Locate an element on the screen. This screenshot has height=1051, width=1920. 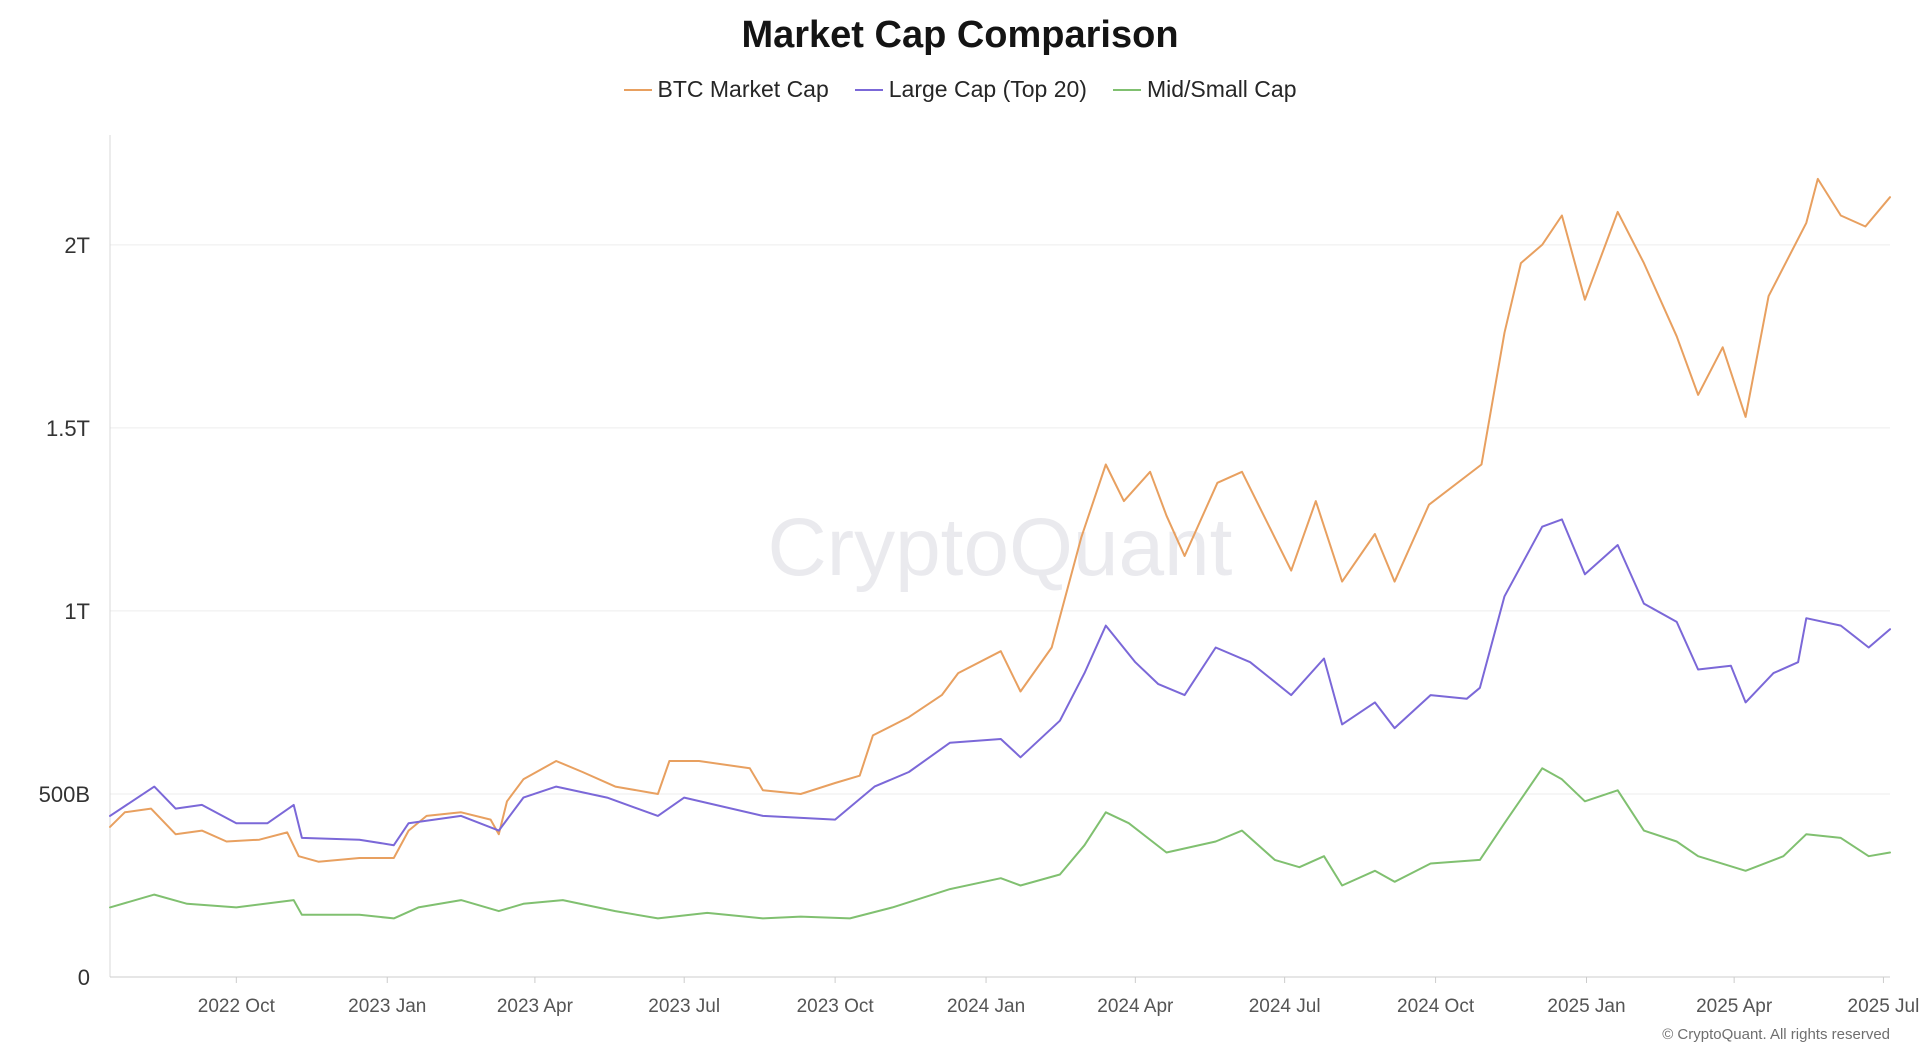
y-tick-label-3: 1.5T is located at coordinates (68, 428).